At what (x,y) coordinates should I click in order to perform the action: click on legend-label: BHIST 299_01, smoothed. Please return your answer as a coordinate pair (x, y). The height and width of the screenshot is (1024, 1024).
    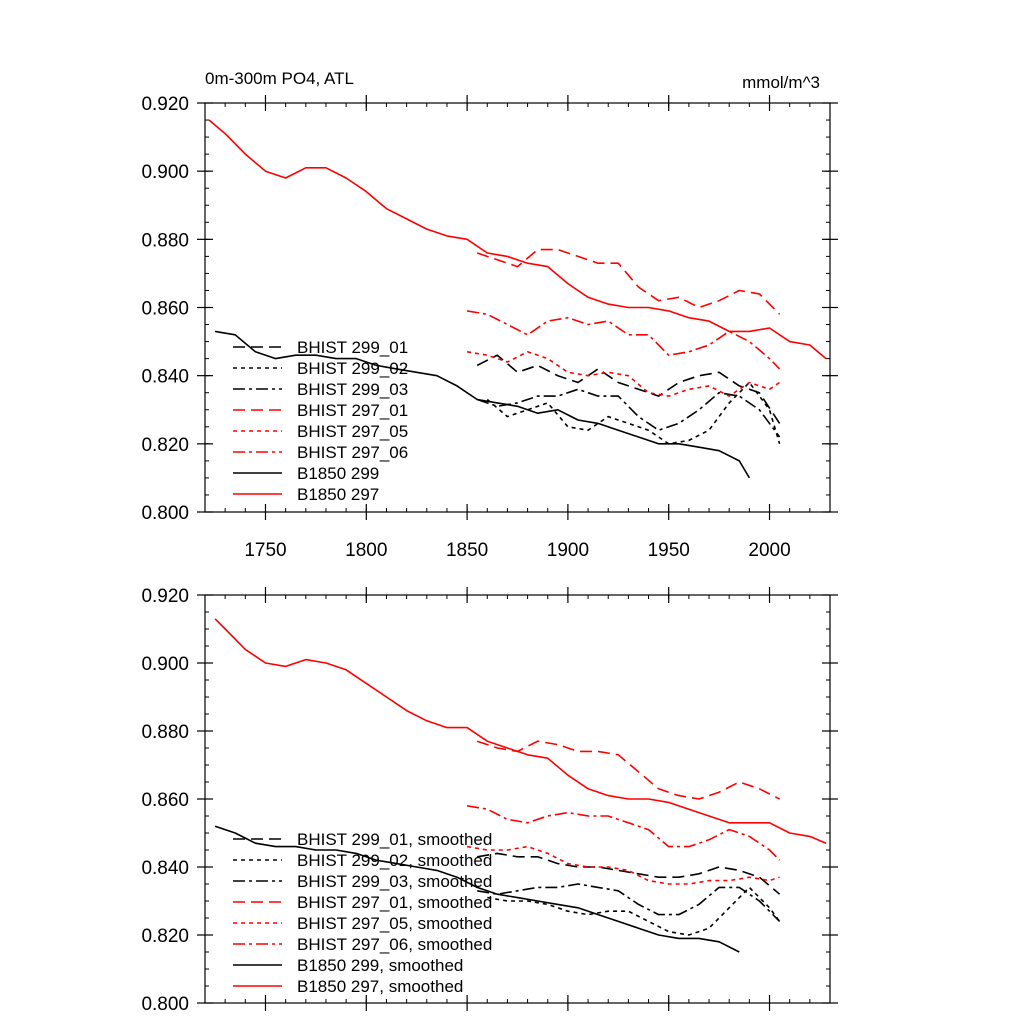
    Looking at the image, I should click on (394, 839).